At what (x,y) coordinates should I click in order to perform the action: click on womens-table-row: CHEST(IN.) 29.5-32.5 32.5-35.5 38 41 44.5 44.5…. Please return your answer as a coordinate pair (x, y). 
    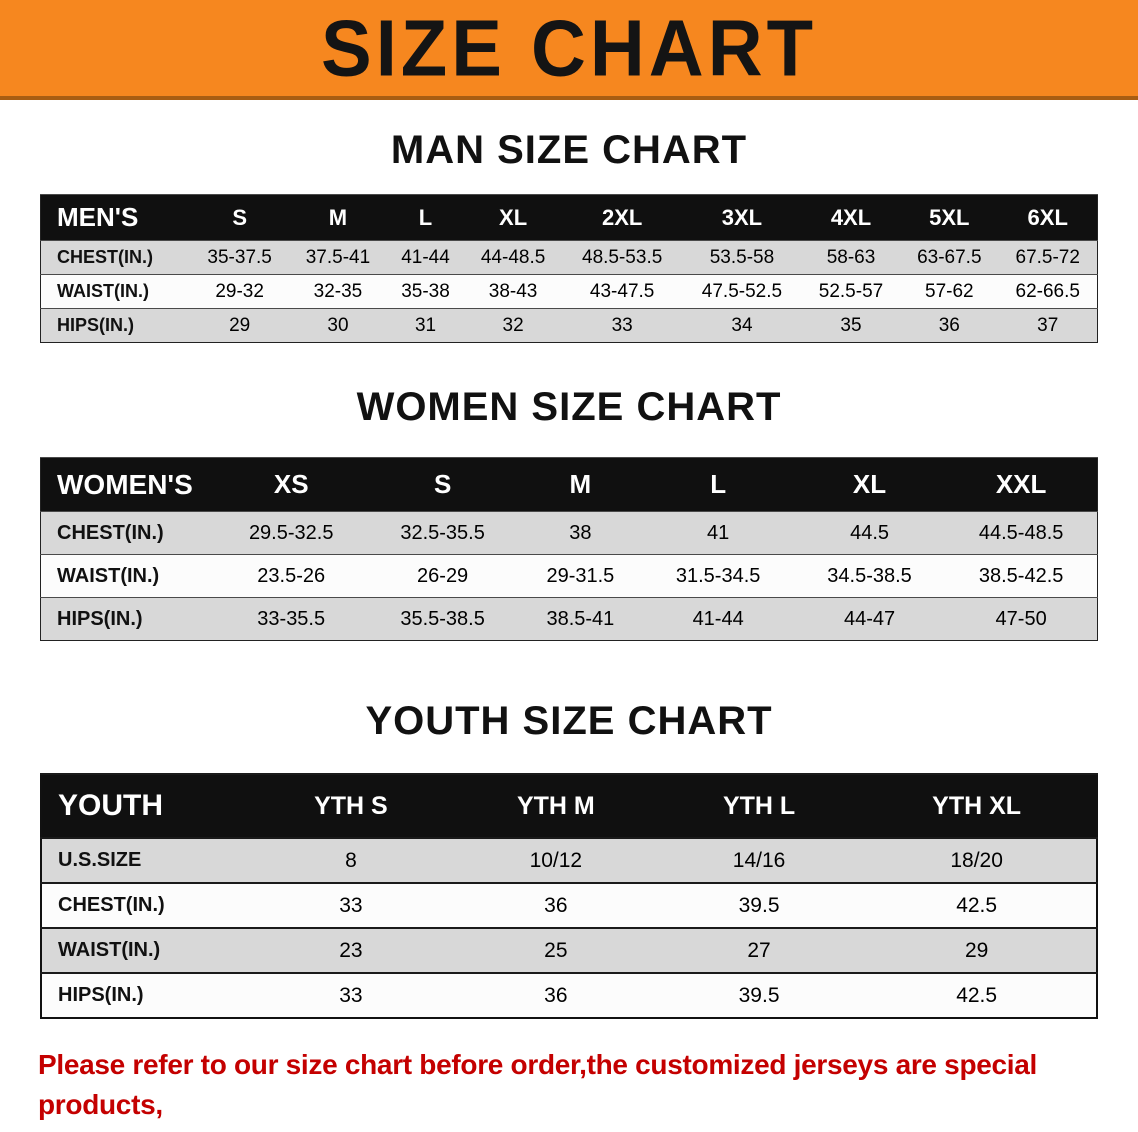
    Looking at the image, I should click on (569, 533).